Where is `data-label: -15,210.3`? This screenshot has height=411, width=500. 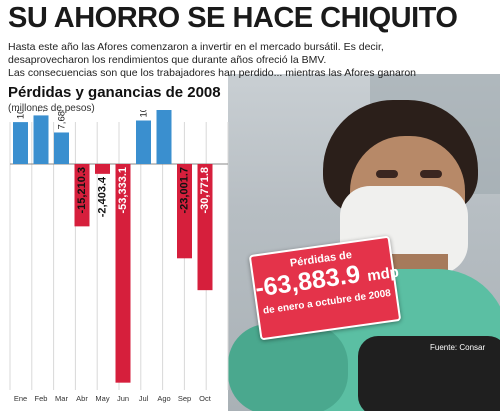
data-label: -15,210.3 is located at coordinates (82, 190).